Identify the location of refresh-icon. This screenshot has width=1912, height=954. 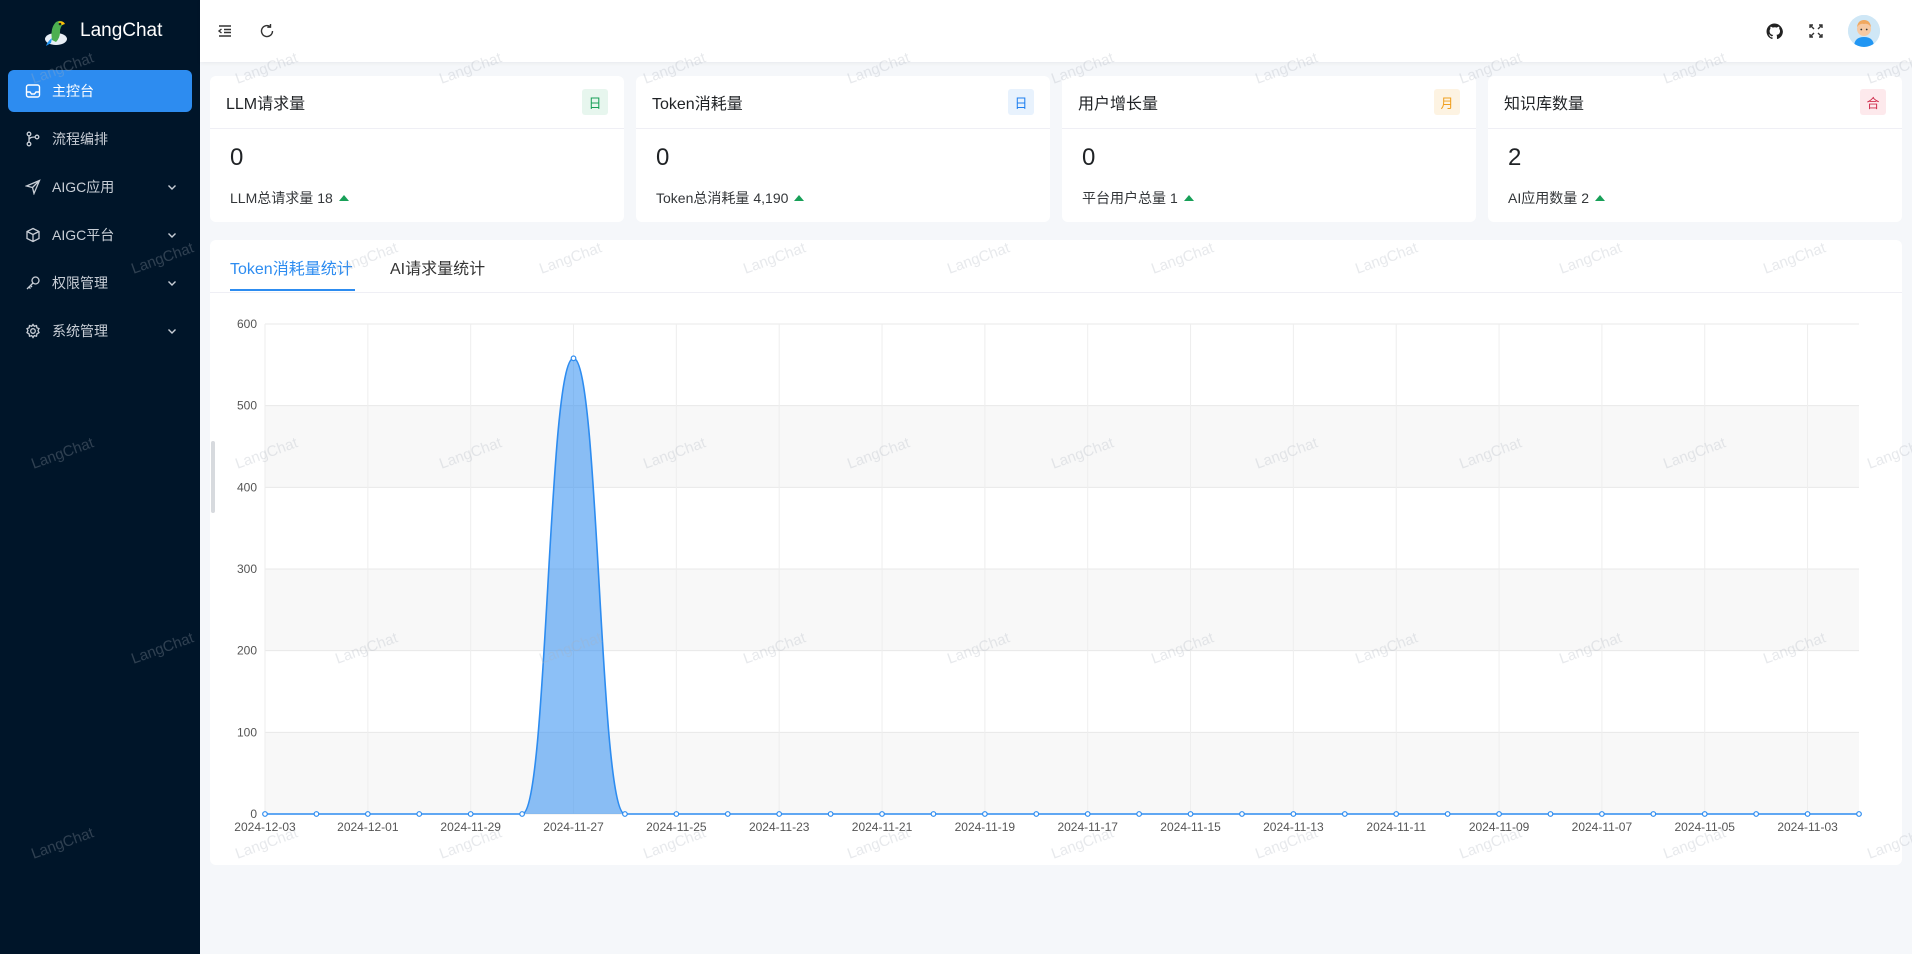
(267, 31).